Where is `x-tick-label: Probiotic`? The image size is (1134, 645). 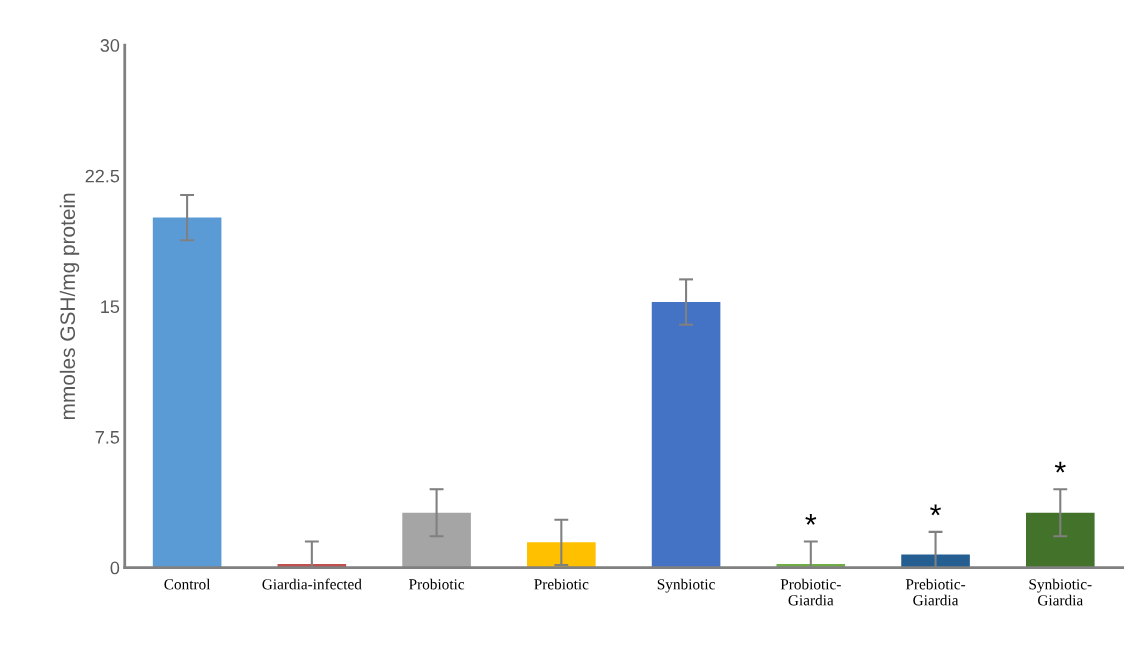 x-tick-label: Probiotic is located at coordinates (437, 584).